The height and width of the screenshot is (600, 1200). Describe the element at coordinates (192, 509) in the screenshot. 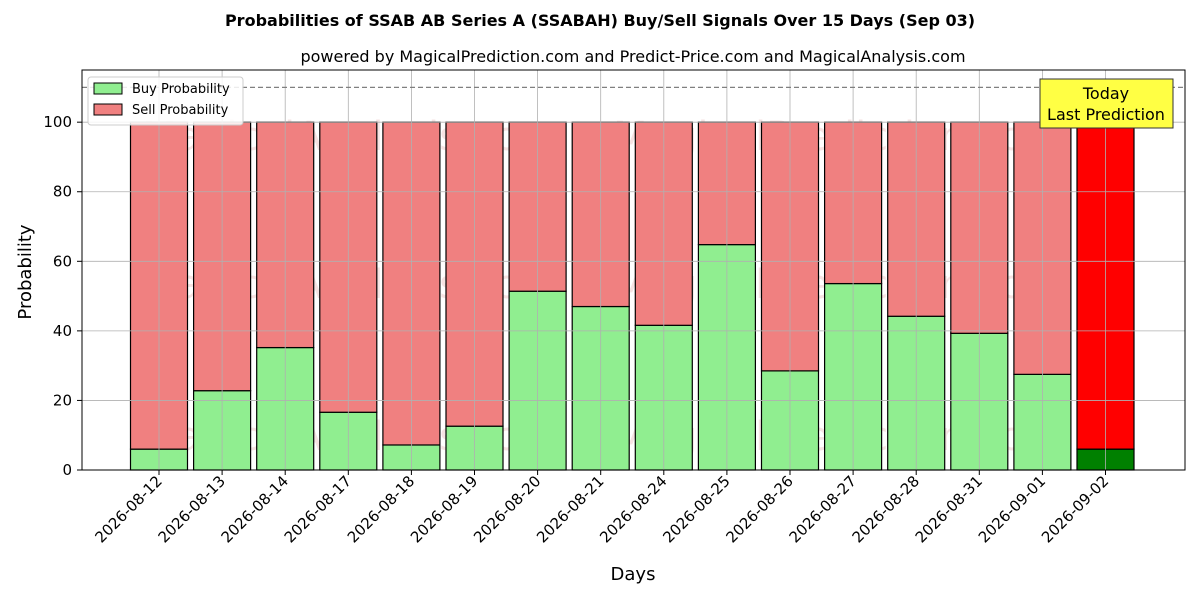

I see `x-tick-label: 2026-08-13` at that location.